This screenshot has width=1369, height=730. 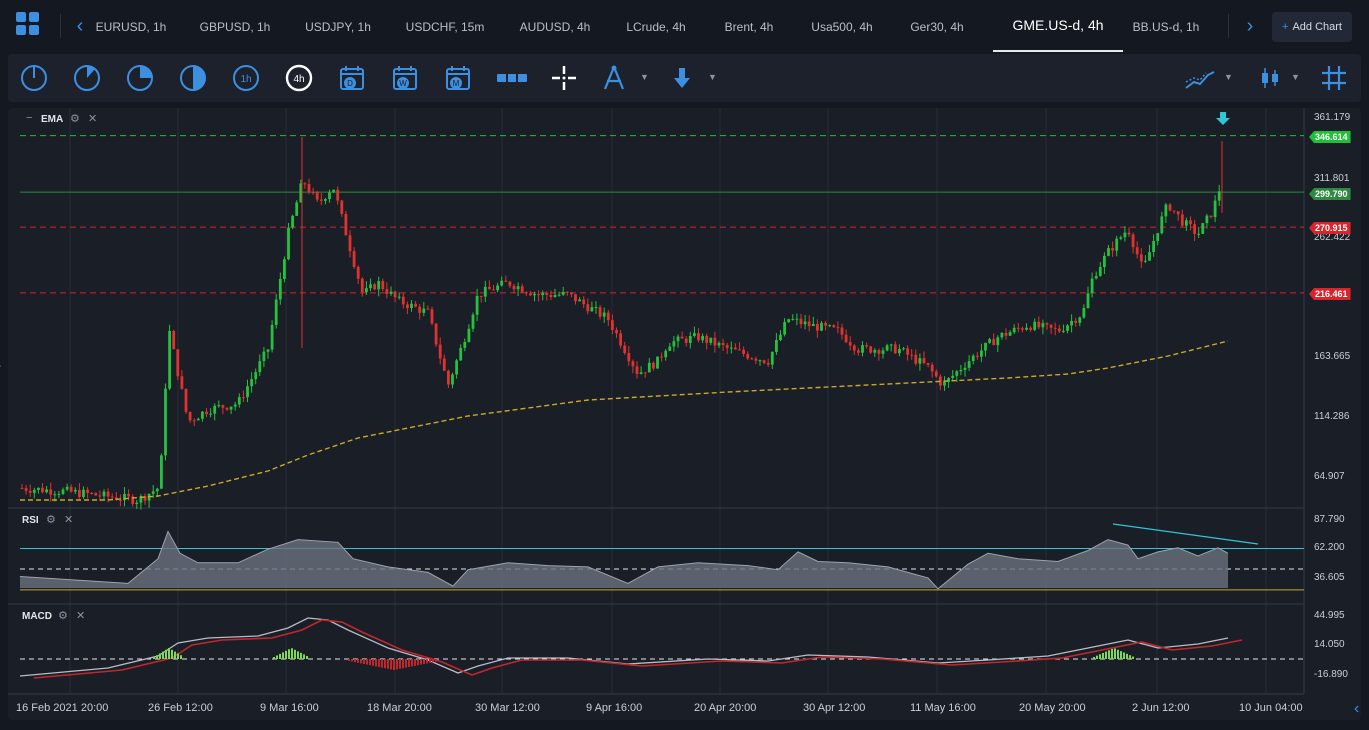 I want to click on rsi-pane, so click(x=661, y=557).